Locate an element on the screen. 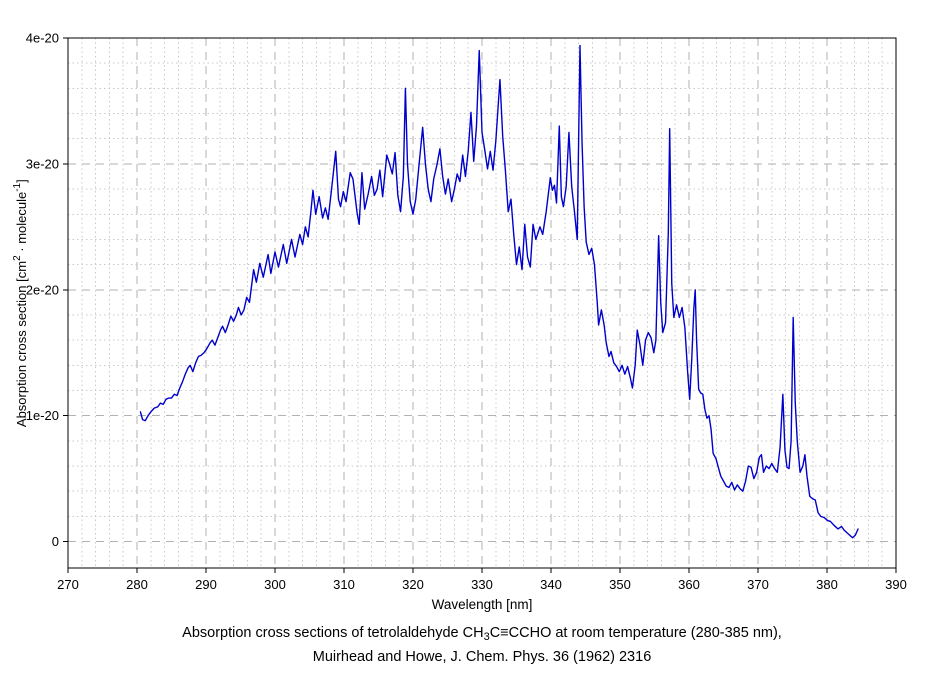 The height and width of the screenshot is (673, 934). x-tick-label: 310 is located at coordinates (344, 584).